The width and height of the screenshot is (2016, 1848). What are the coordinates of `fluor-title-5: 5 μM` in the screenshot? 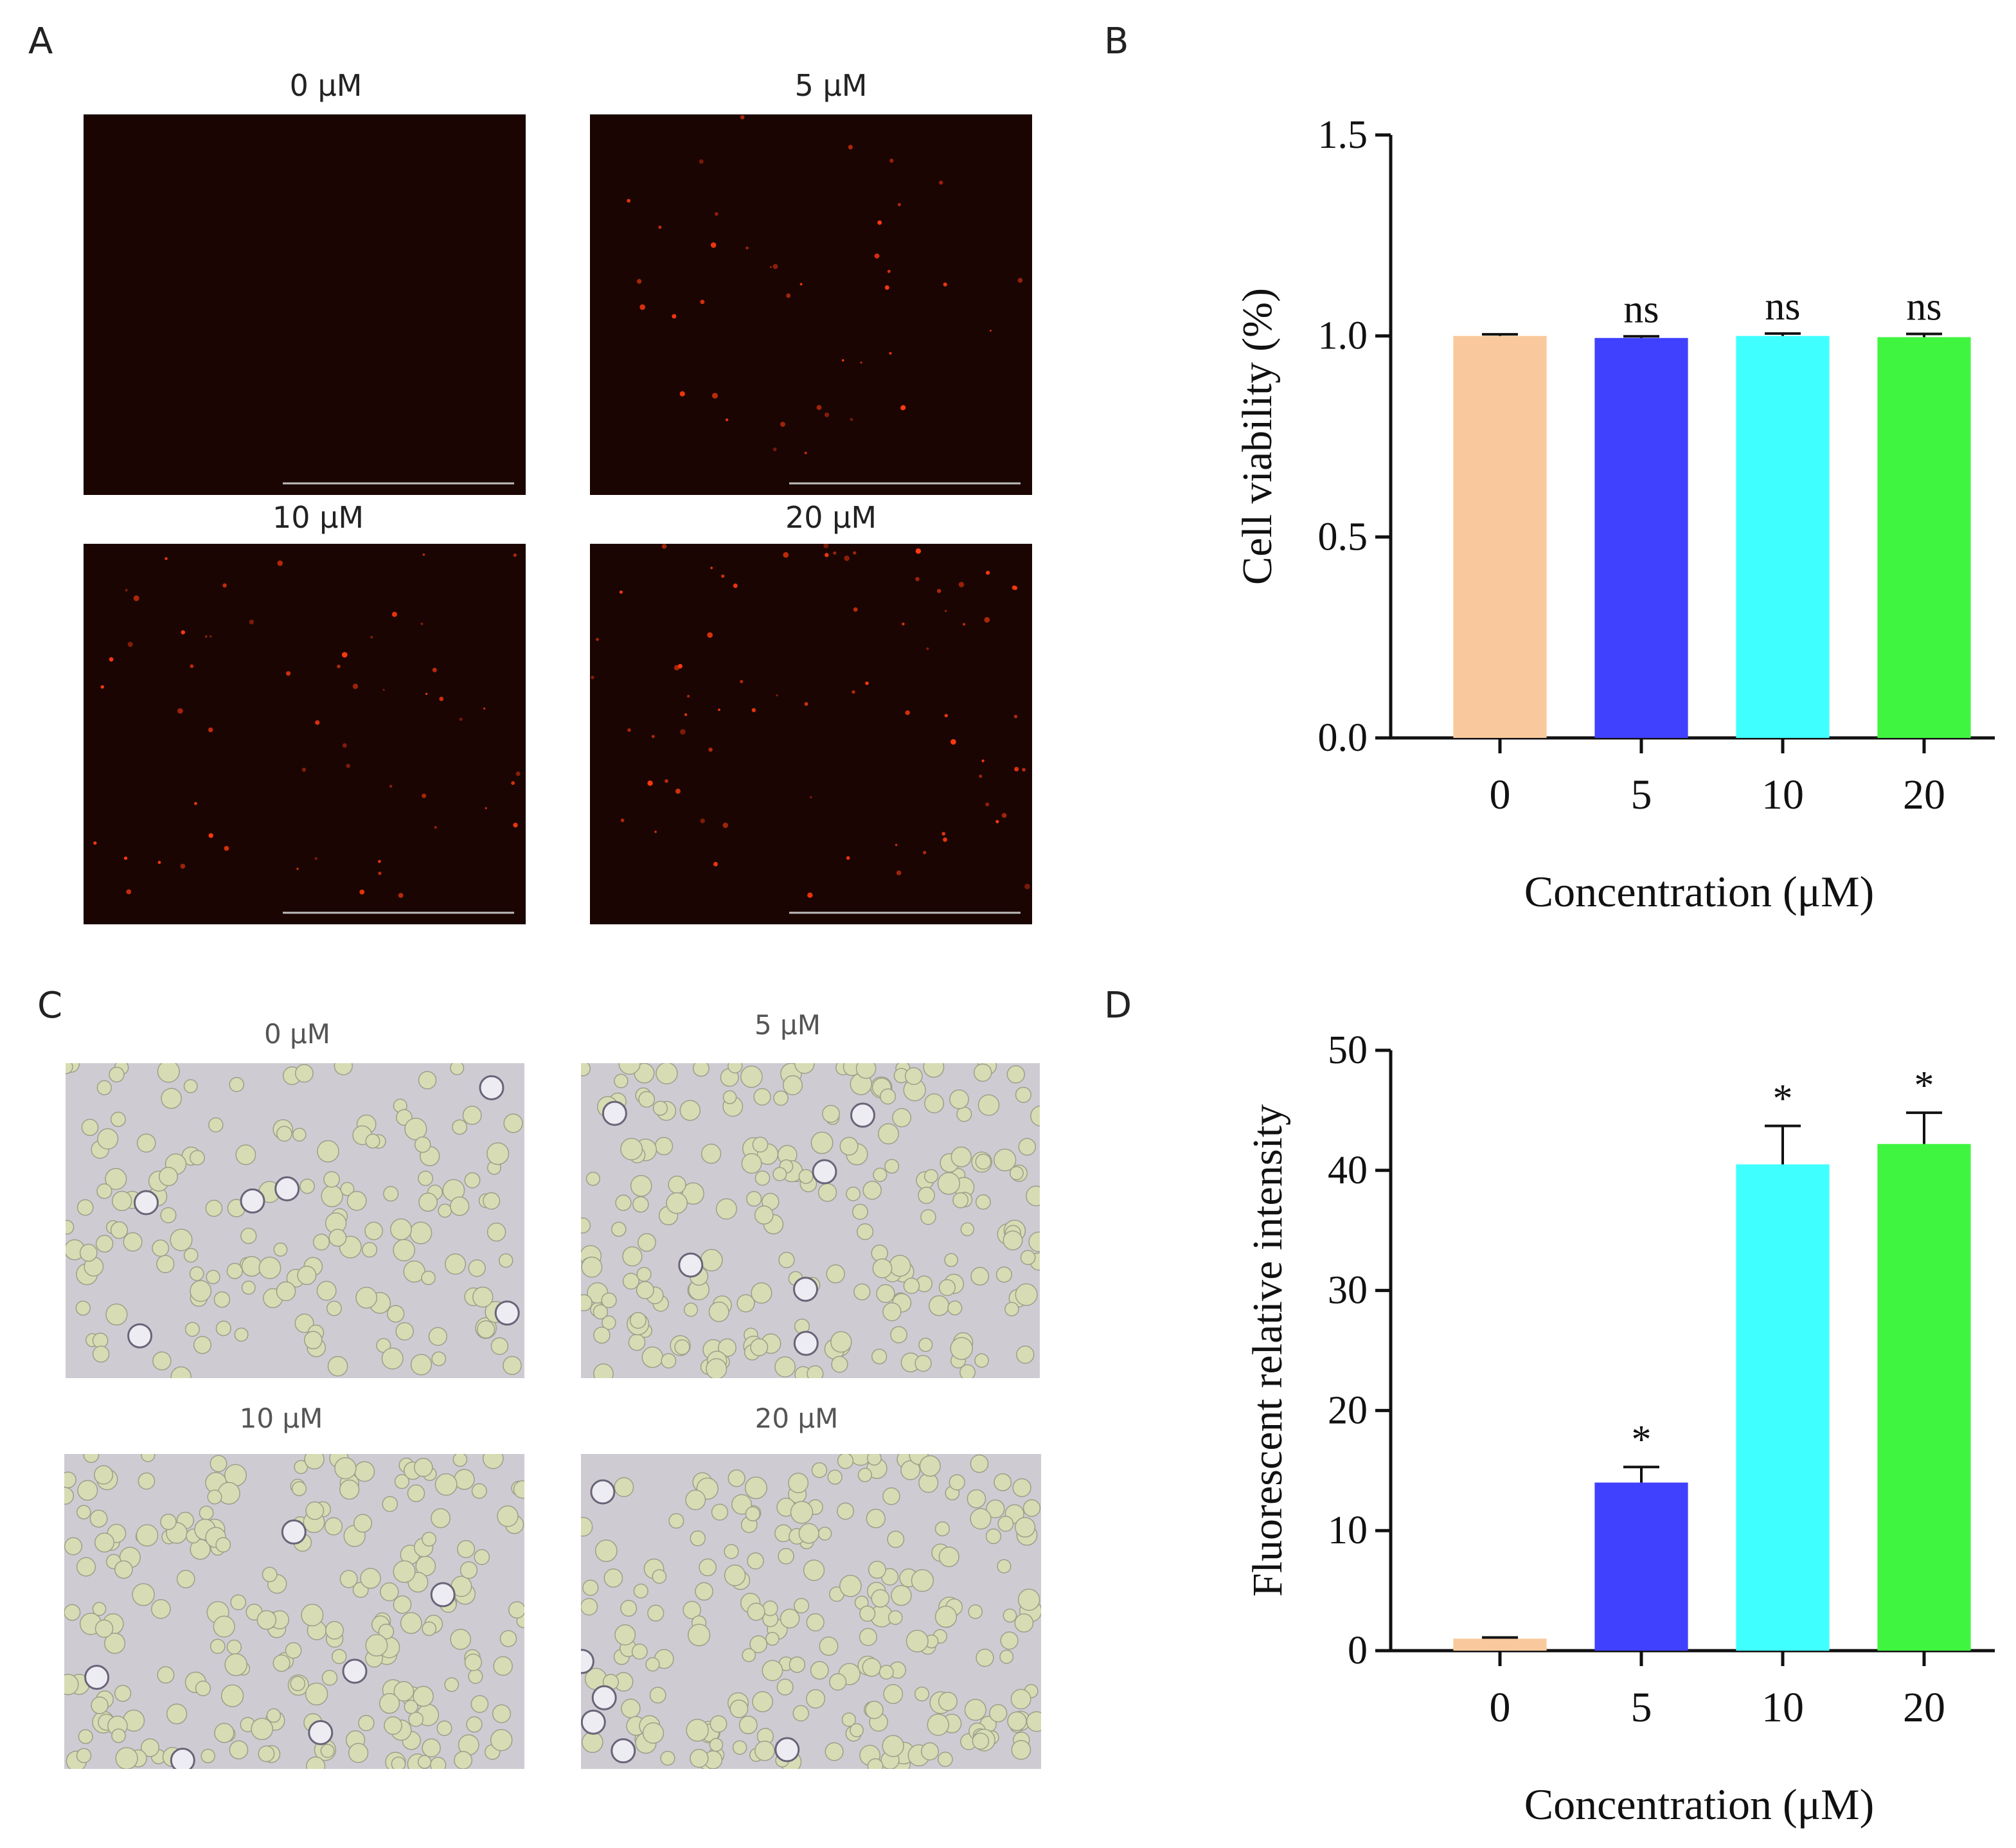 It's located at (831, 85).